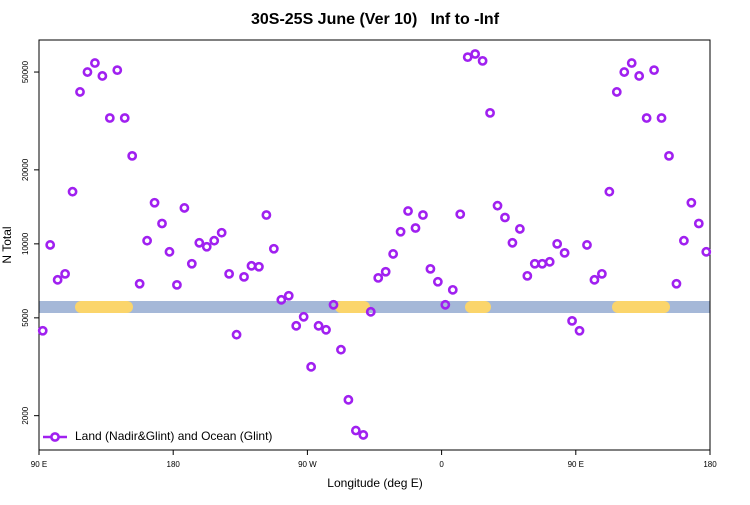  Describe the element at coordinates (25, 415) in the screenshot. I see `y-tick-label: 2000` at that location.